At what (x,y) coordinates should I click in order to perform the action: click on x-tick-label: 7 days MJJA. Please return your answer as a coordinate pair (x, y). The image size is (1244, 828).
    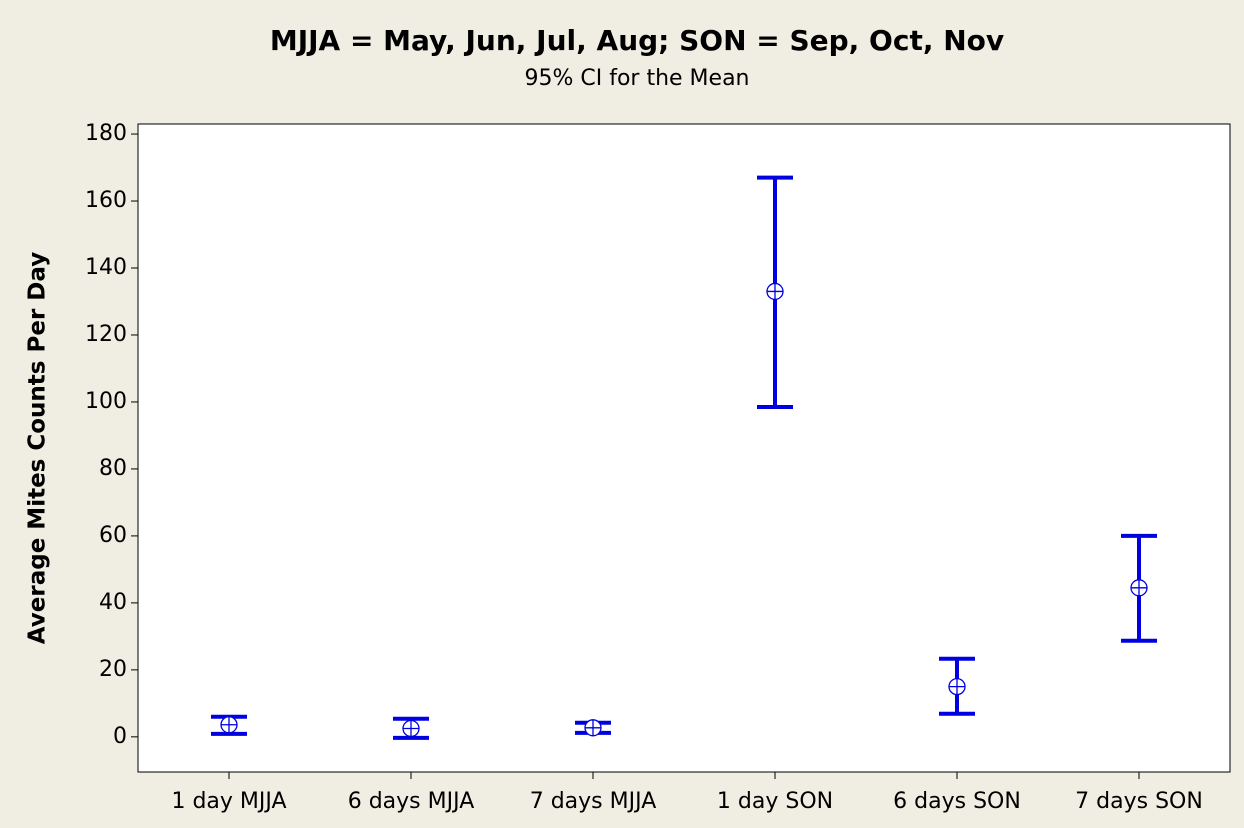
    Looking at the image, I should click on (593, 801).